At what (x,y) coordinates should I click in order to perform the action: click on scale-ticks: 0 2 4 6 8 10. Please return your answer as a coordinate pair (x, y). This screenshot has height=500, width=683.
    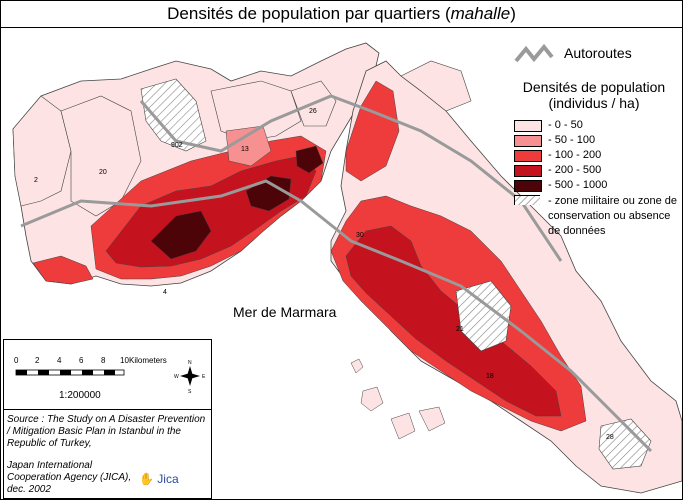
    Looking at the image, I should click on (104, 362).